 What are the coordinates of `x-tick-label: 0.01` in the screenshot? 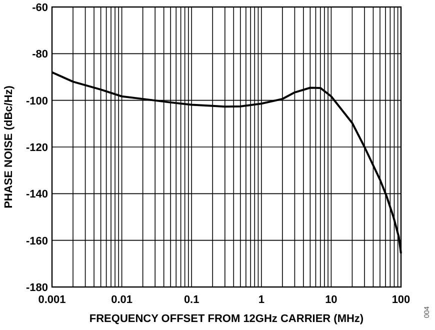 It's located at (122, 300).